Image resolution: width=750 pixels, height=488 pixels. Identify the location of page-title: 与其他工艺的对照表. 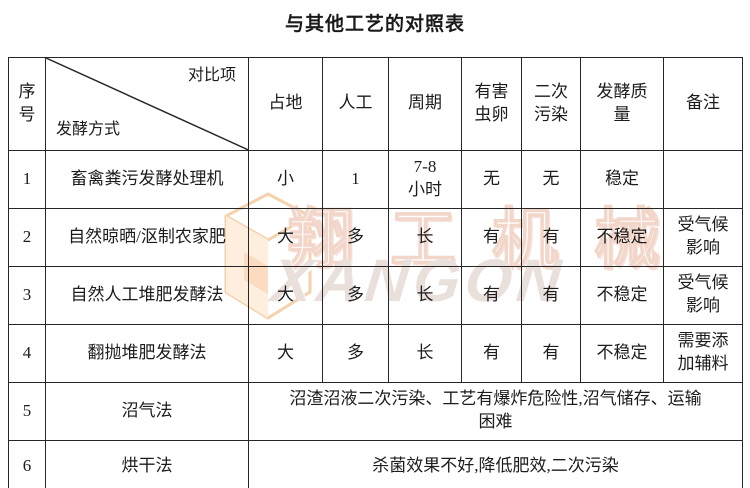
(374, 24).